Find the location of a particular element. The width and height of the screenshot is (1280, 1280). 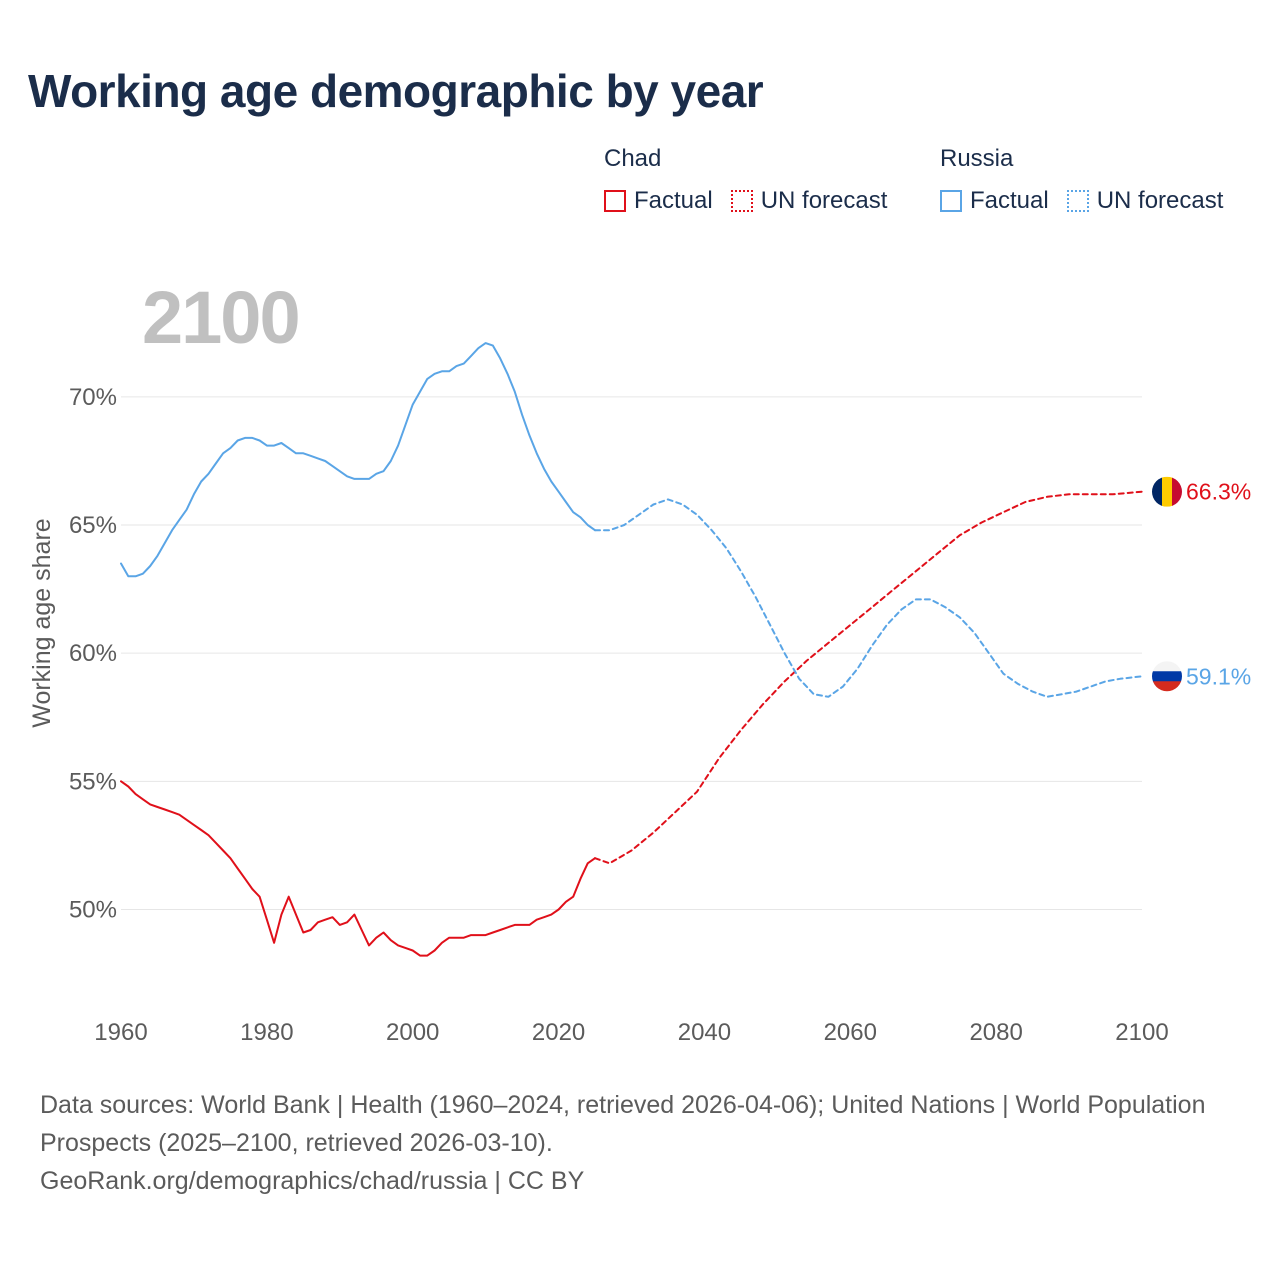

y-tick-label: 55% is located at coordinates (93, 781).